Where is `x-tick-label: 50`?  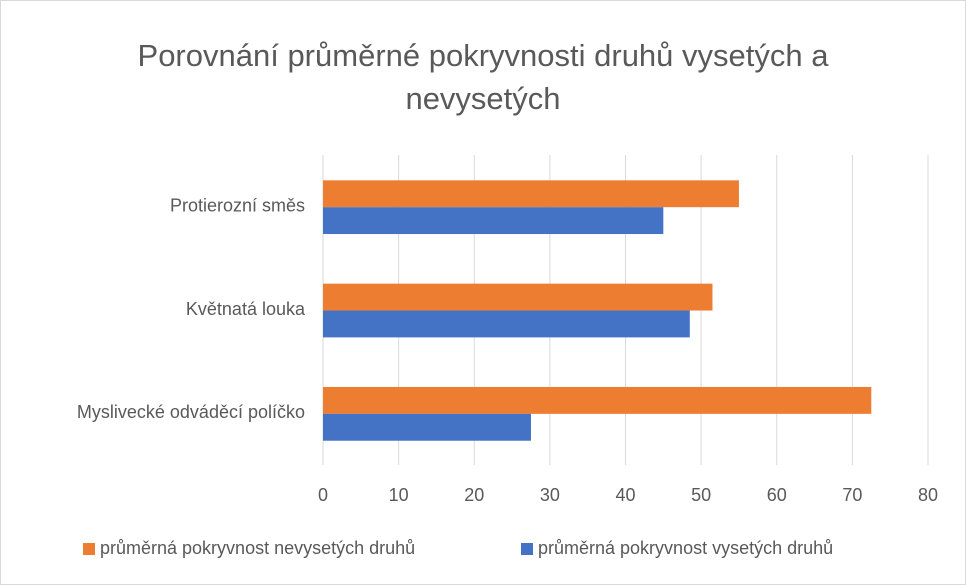
x-tick-label: 50 is located at coordinates (701, 495).